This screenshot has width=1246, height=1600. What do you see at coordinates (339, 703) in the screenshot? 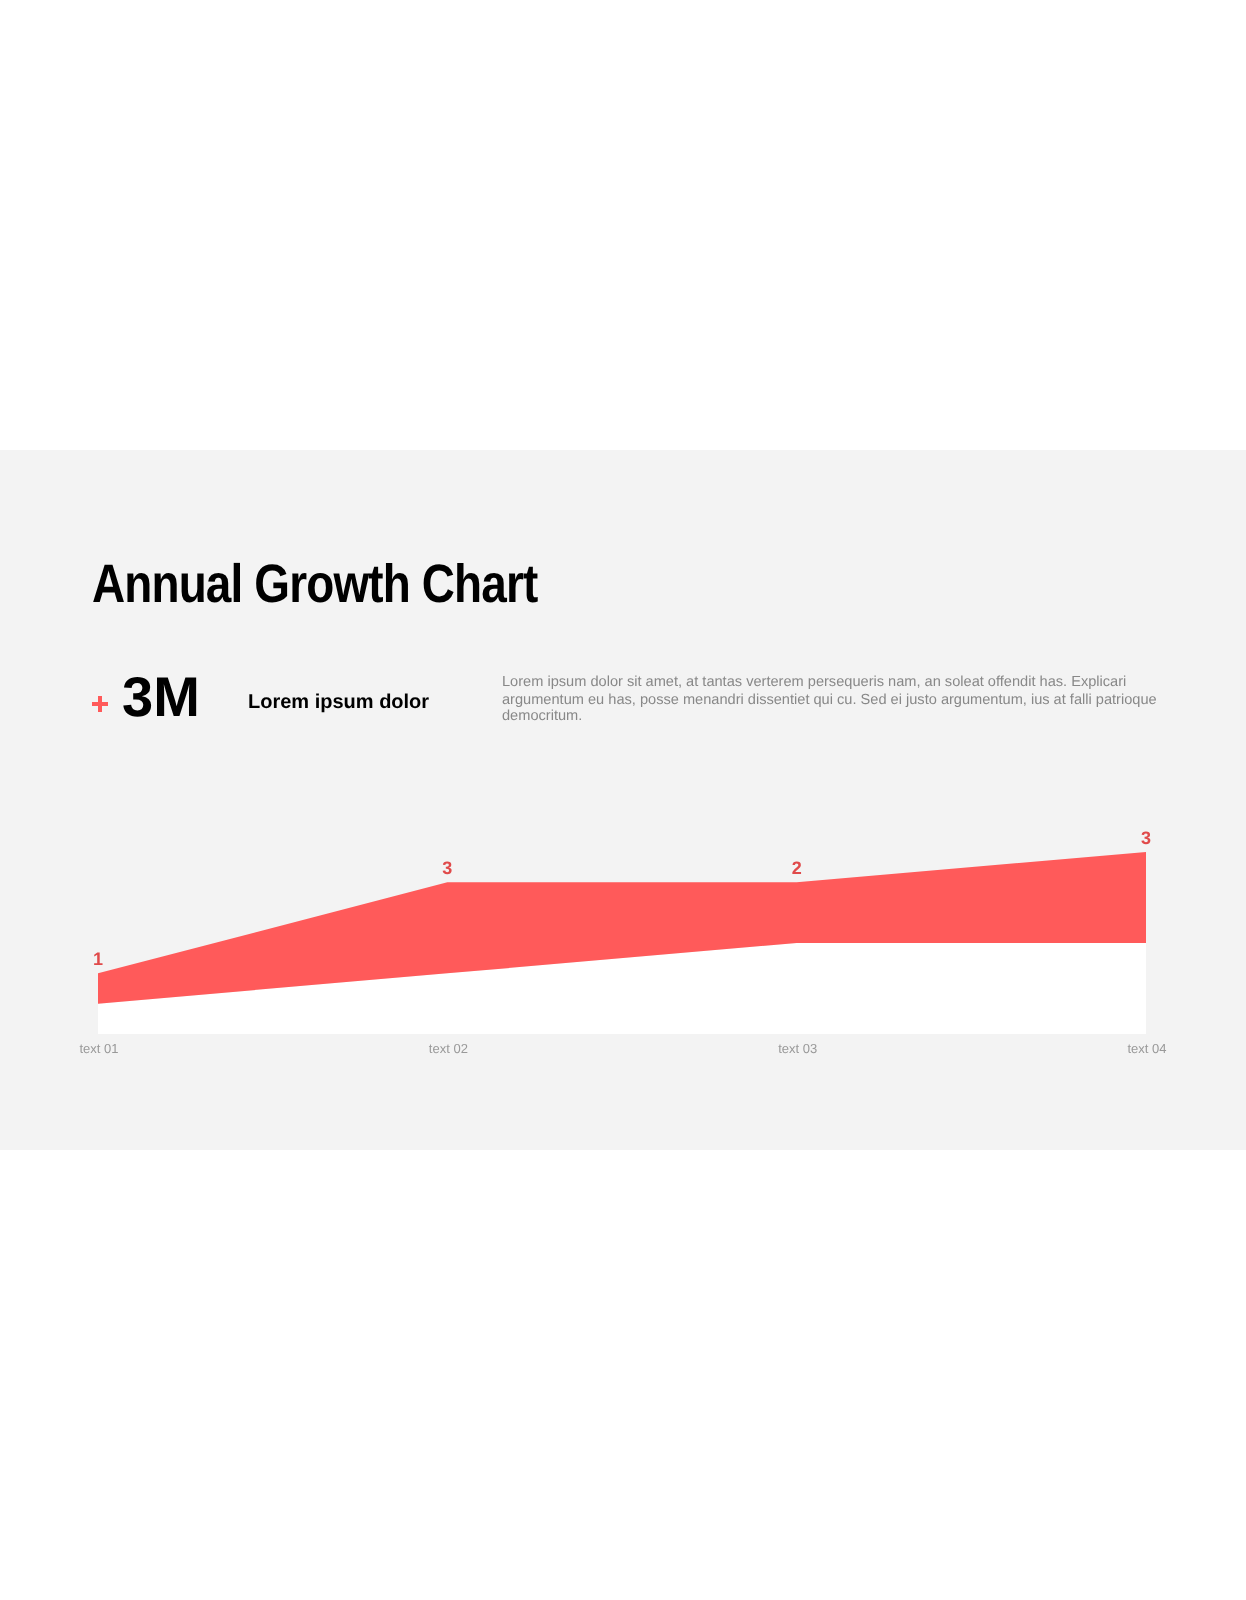
I see `text: Lorem ipsum dolor` at bounding box center [339, 703].